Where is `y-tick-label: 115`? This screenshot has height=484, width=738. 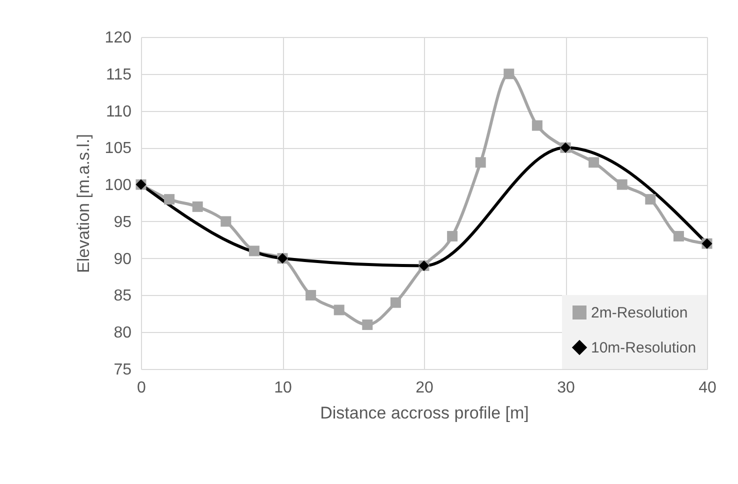
y-tick-label: 115 is located at coordinates (119, 75).